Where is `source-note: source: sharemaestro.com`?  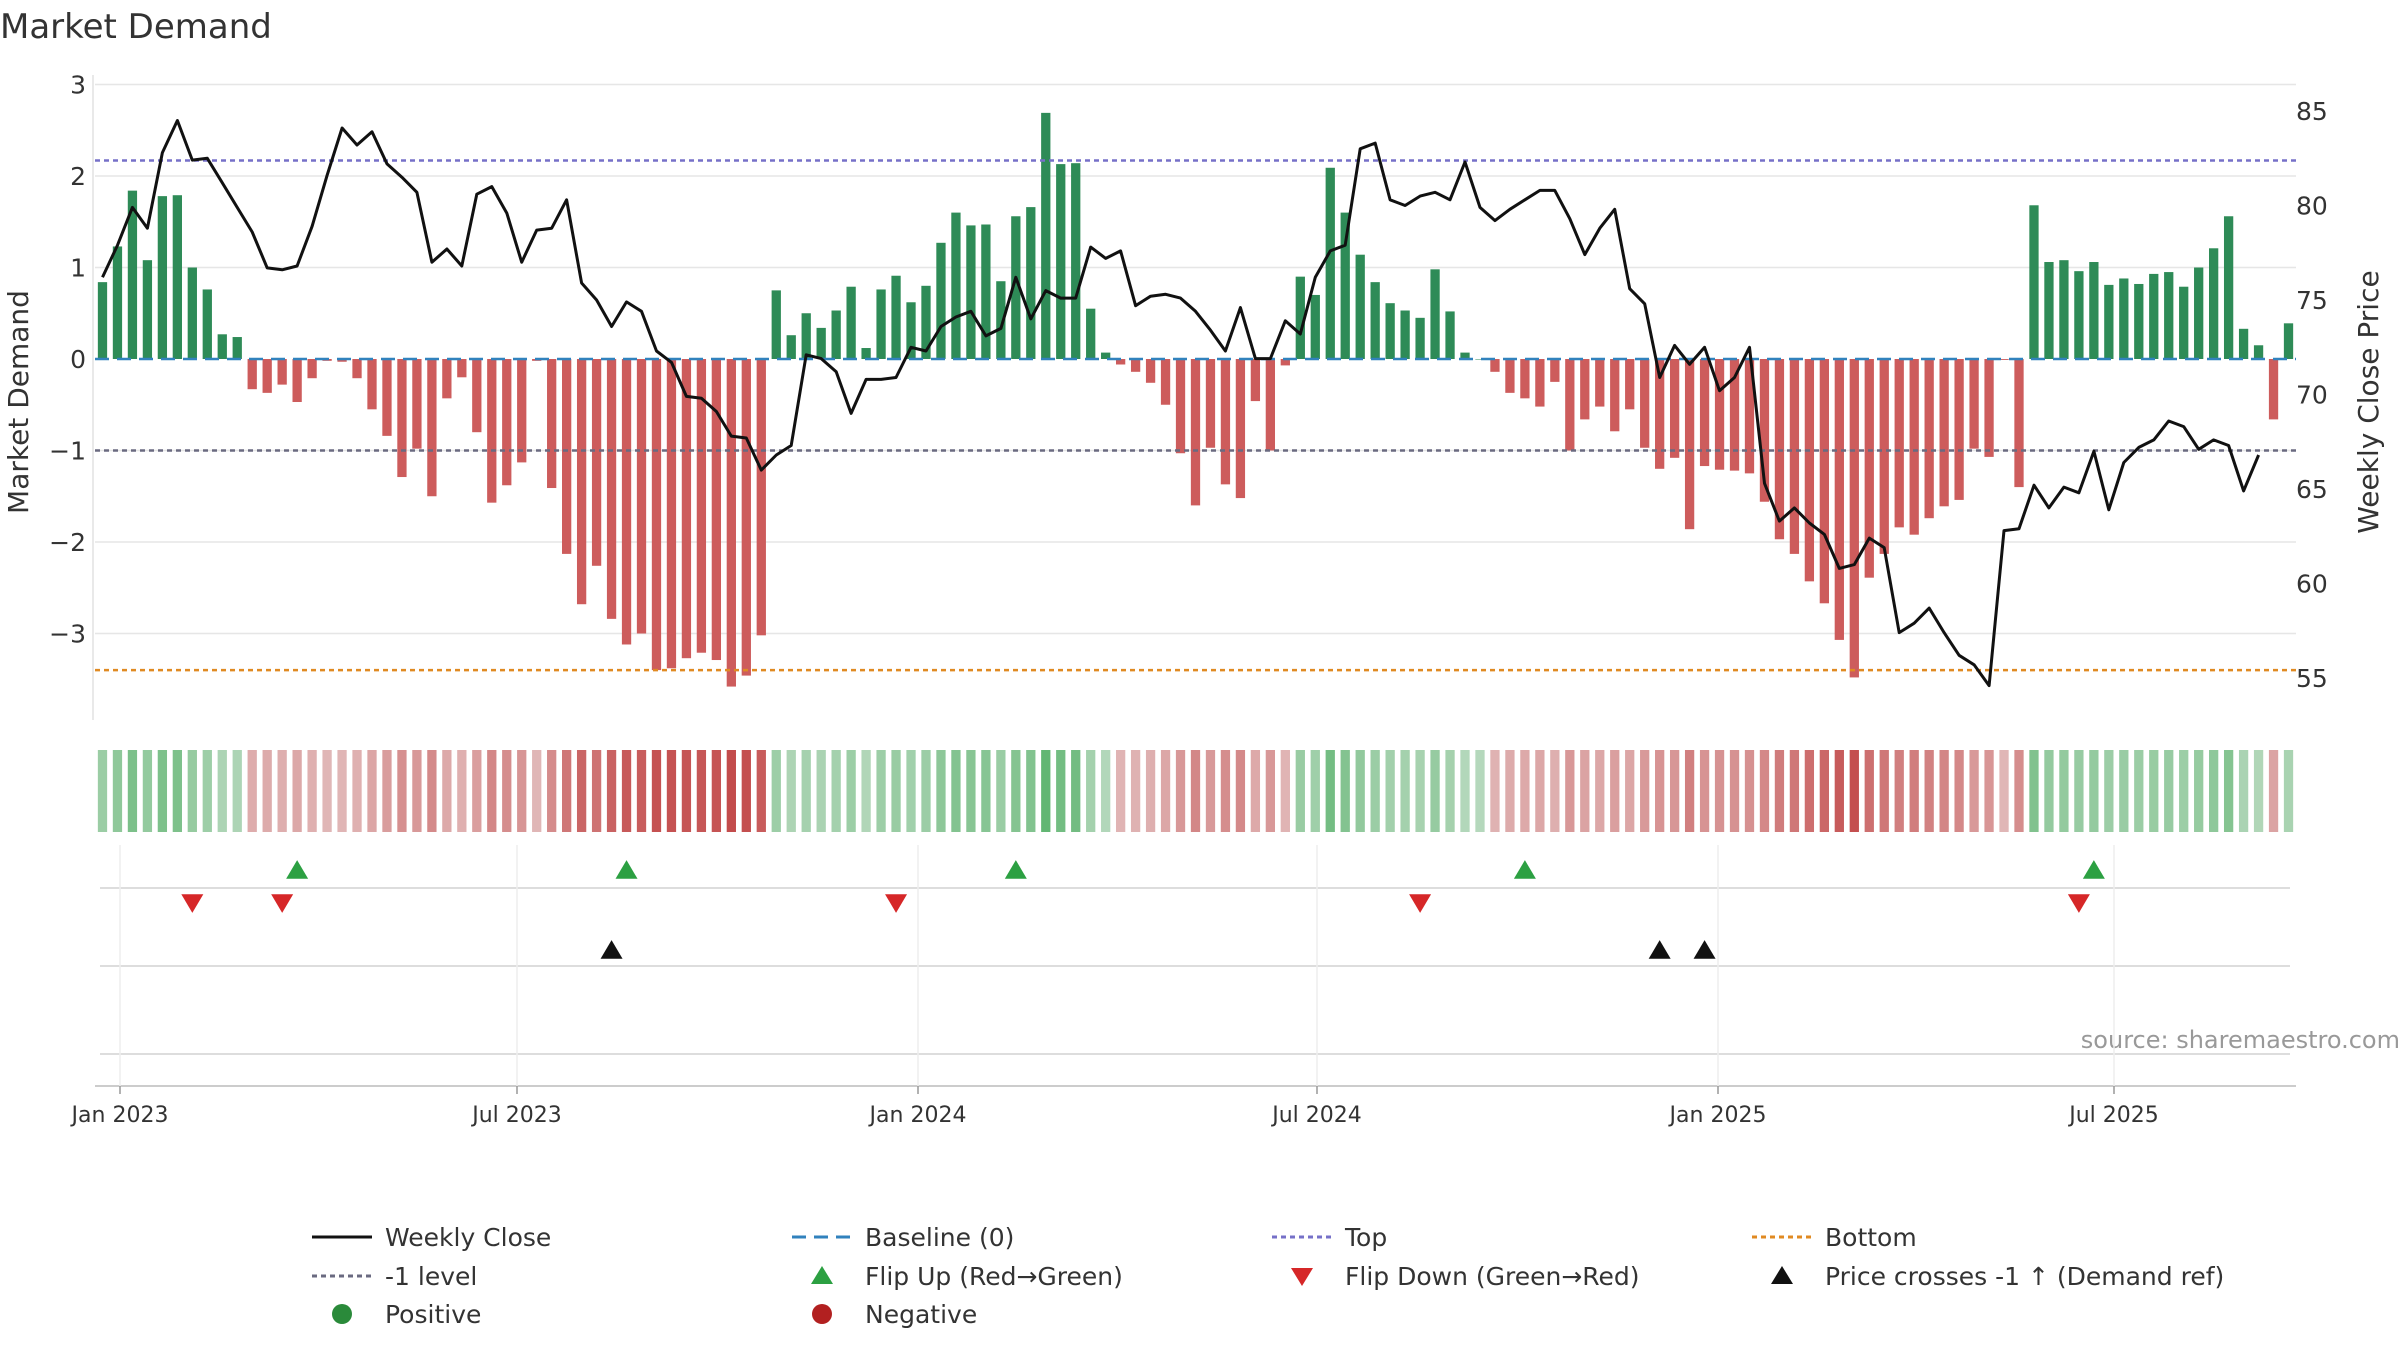
source-note: source: sharemaestro.com is located at coordinates (2240, 1040).